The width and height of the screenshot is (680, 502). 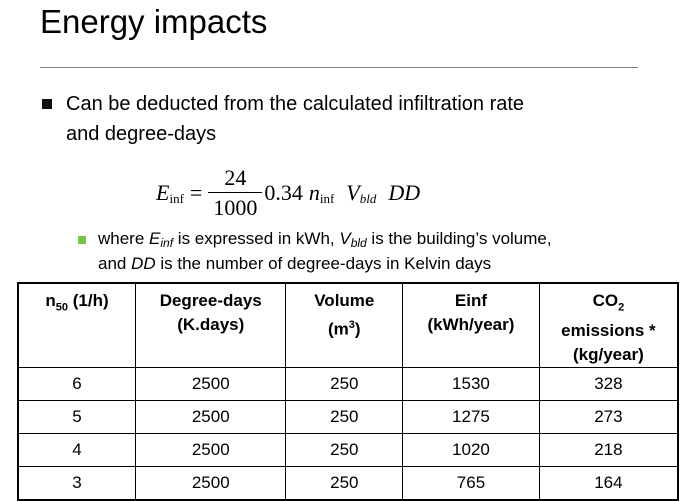 What do you see at coordinates (404, 192) in the screenshot?
I see `formula-dd: DD` at bounding box center [404, 192].